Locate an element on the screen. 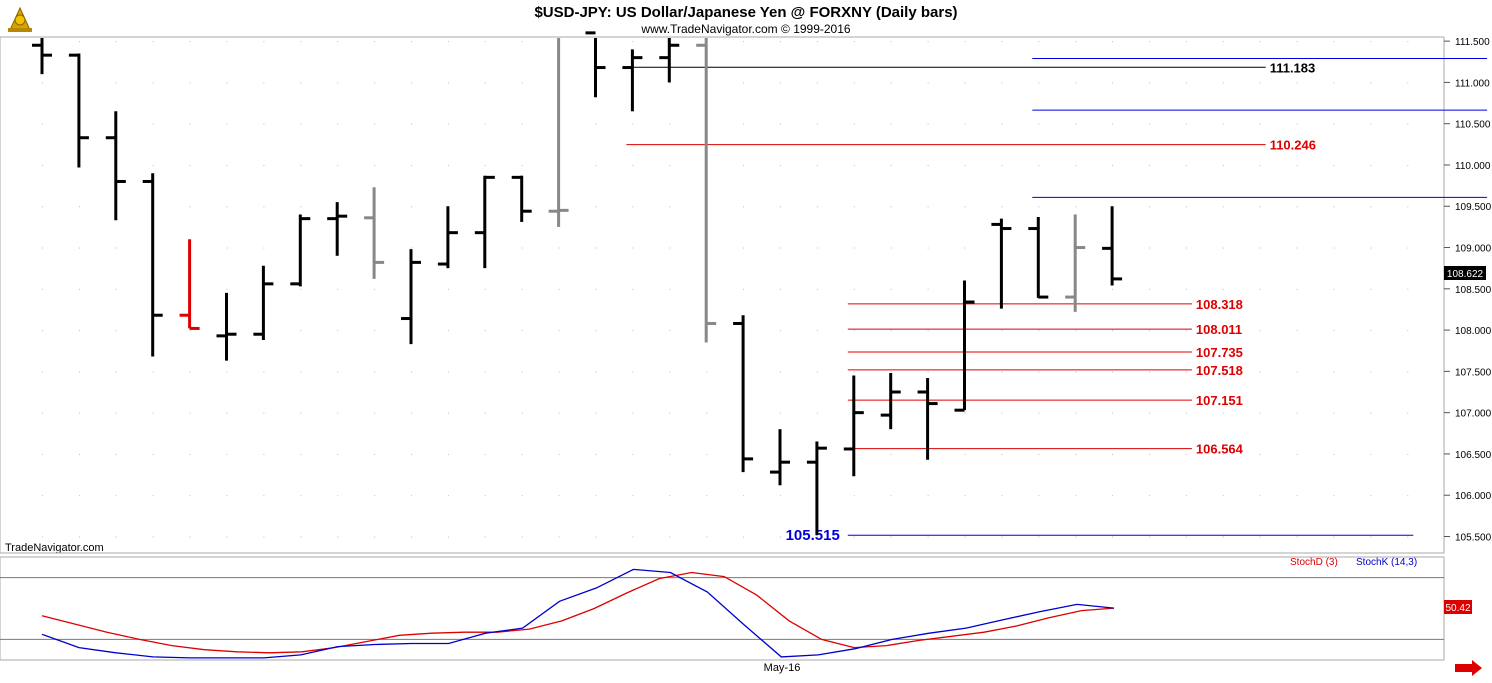  trade-navigator-logo-icon is located at coordinates (20, 19).